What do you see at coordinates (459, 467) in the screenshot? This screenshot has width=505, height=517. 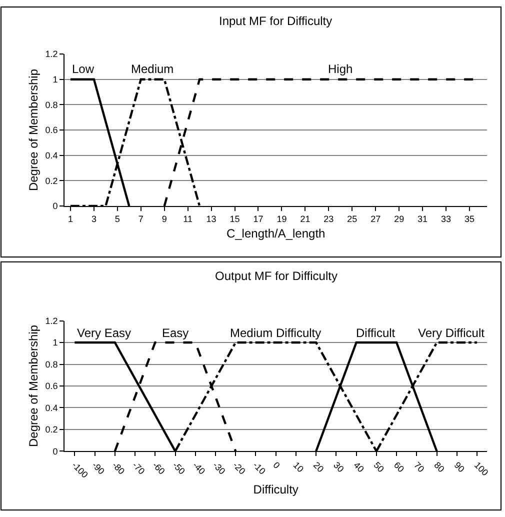 I see `x-tick-label: 90` at bounding box center [459, 467].